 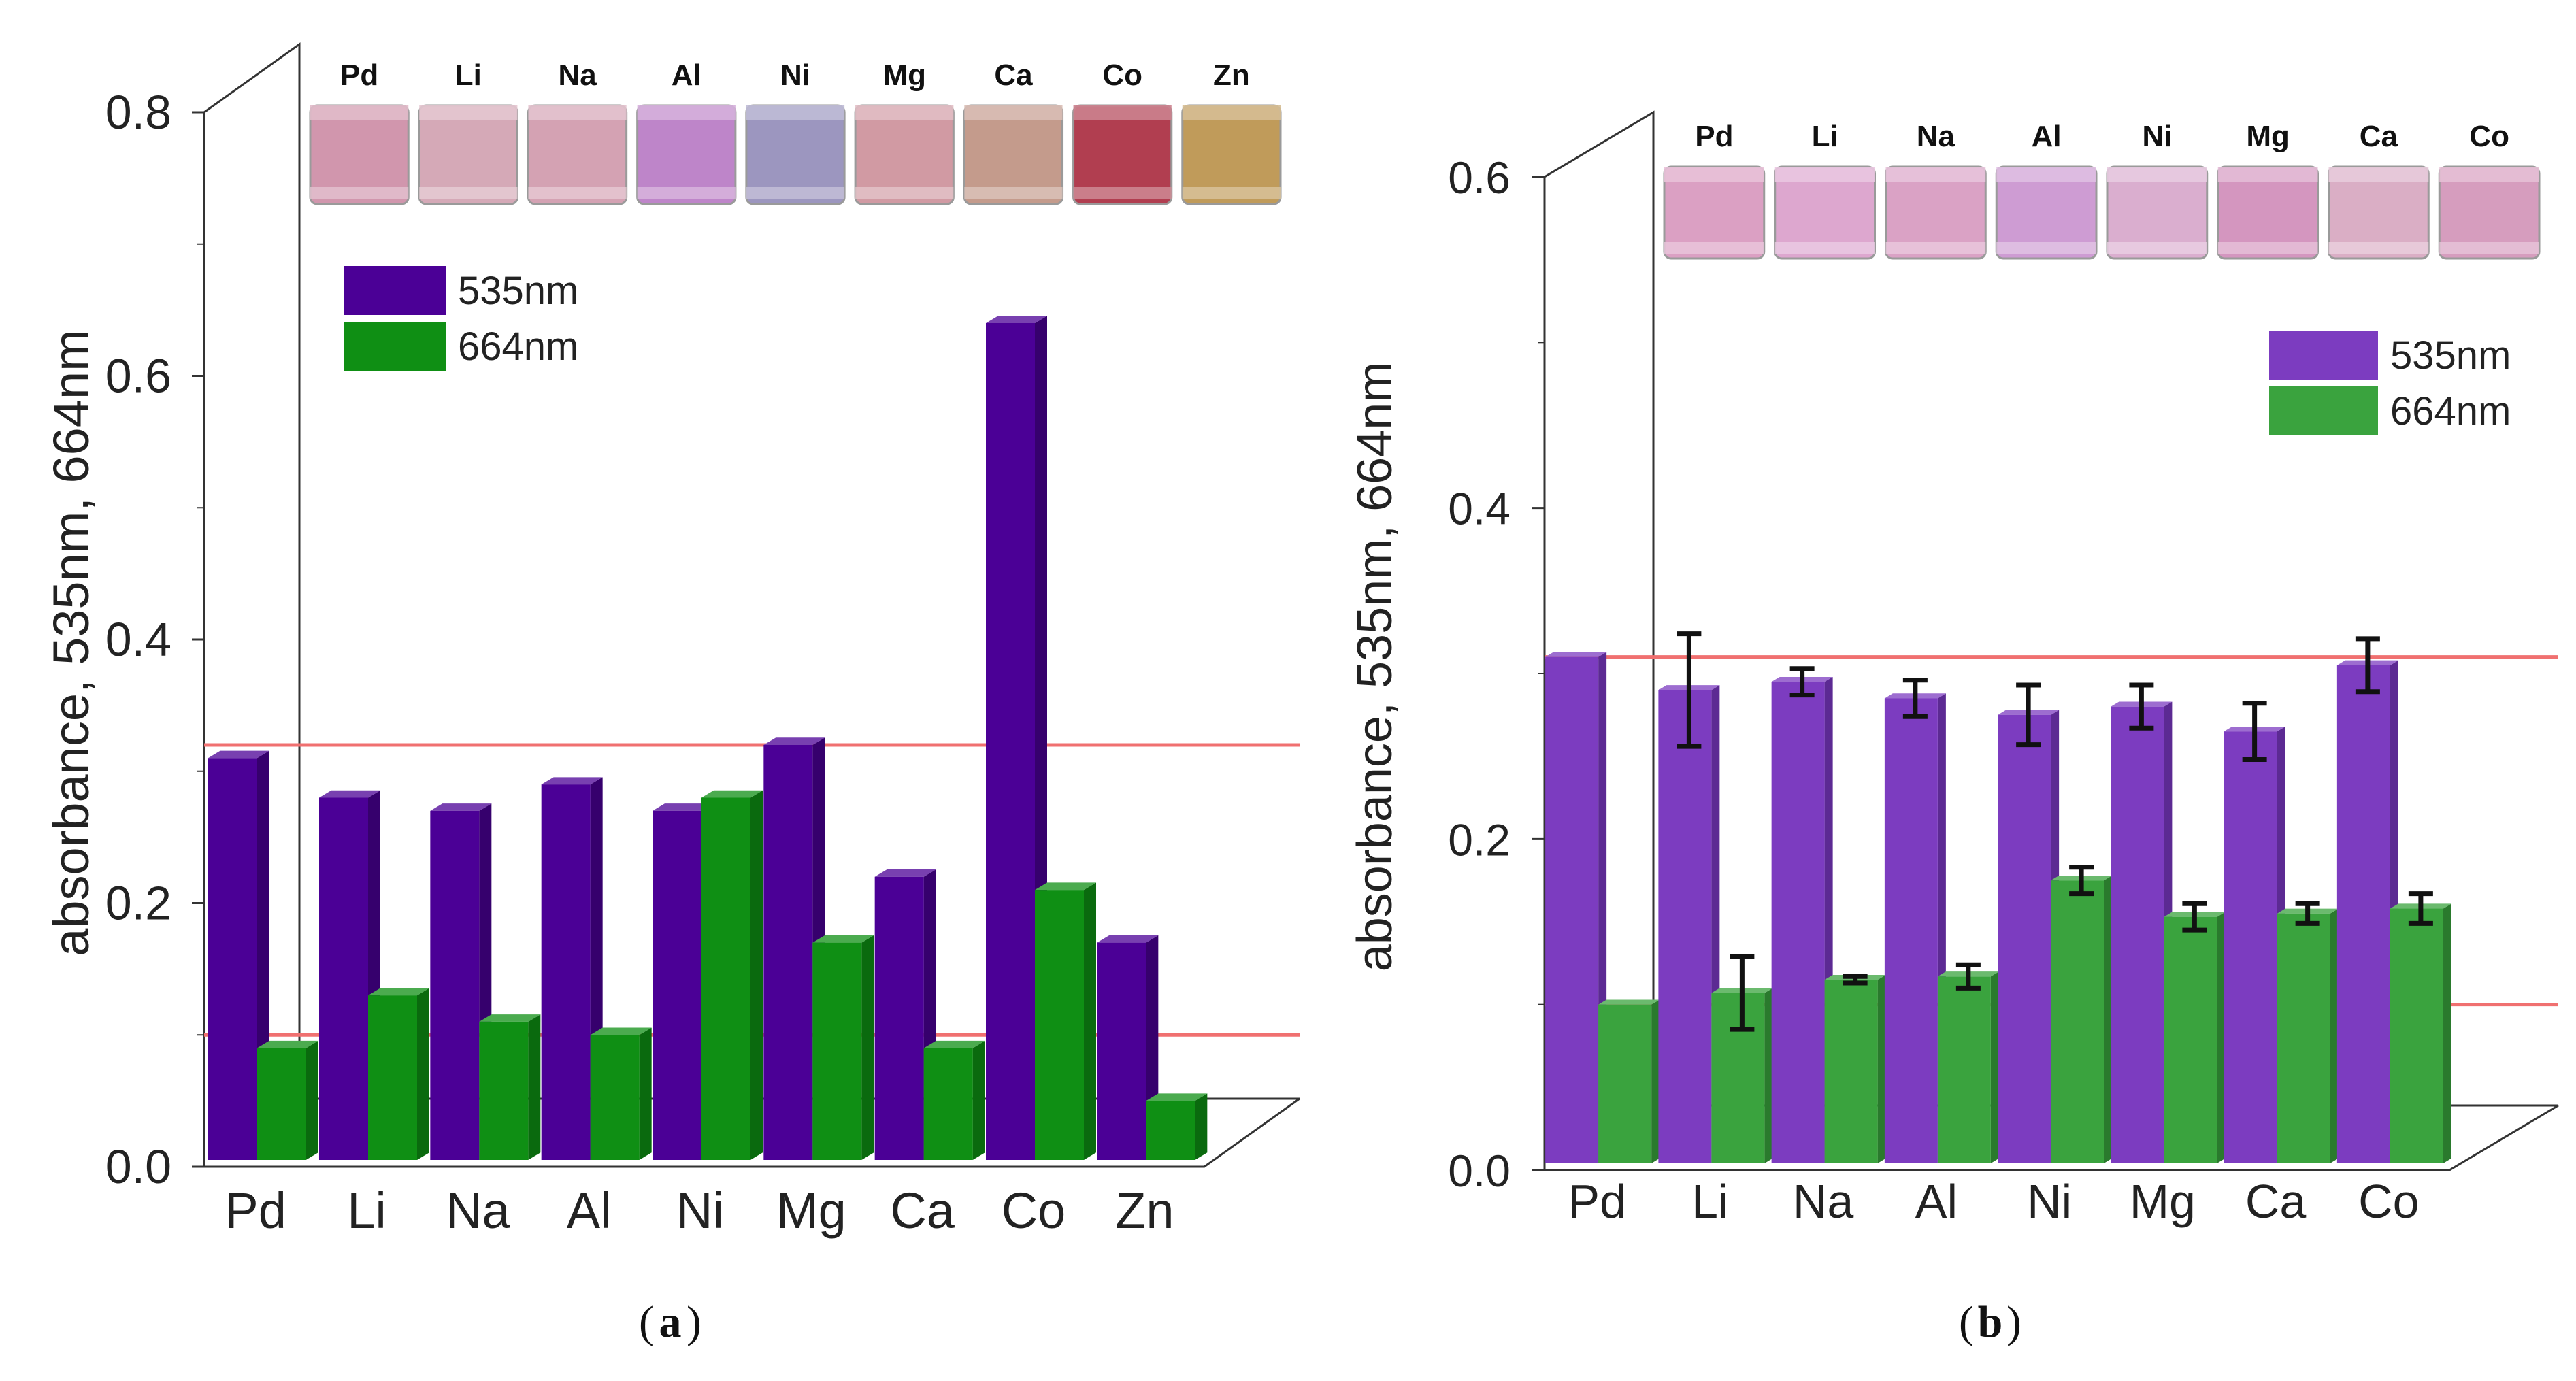 What do you see at coordinates (1014, 75) in the screenshot?
I see `vial-label: Ca` at bounding box center [1014, 75].